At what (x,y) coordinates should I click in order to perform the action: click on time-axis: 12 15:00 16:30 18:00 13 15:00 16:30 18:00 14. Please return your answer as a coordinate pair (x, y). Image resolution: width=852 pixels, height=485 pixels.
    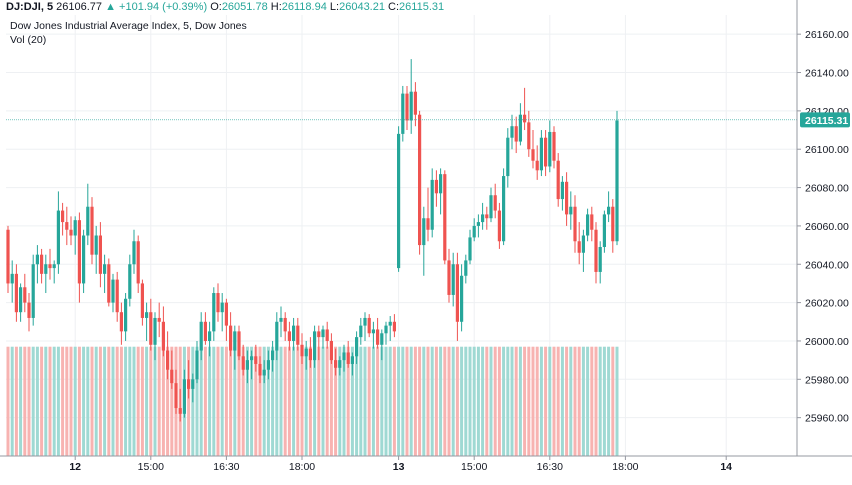
    Looking at the image, I should click on (426, 464).